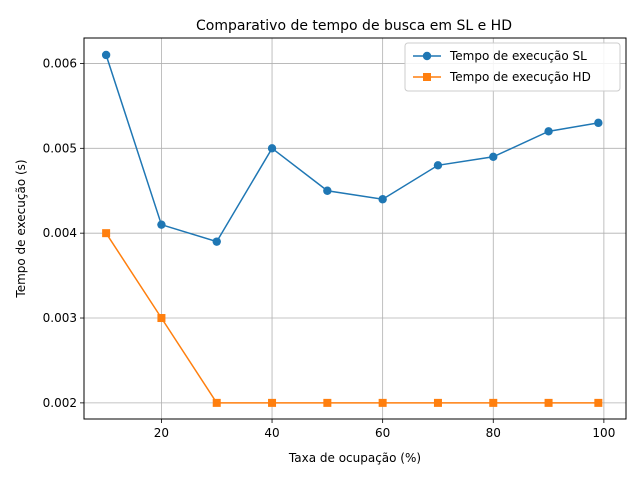 The width and height of the screenshot is (640, 480). I want to click on y-tick-label: 0.003, so click(60, 318).